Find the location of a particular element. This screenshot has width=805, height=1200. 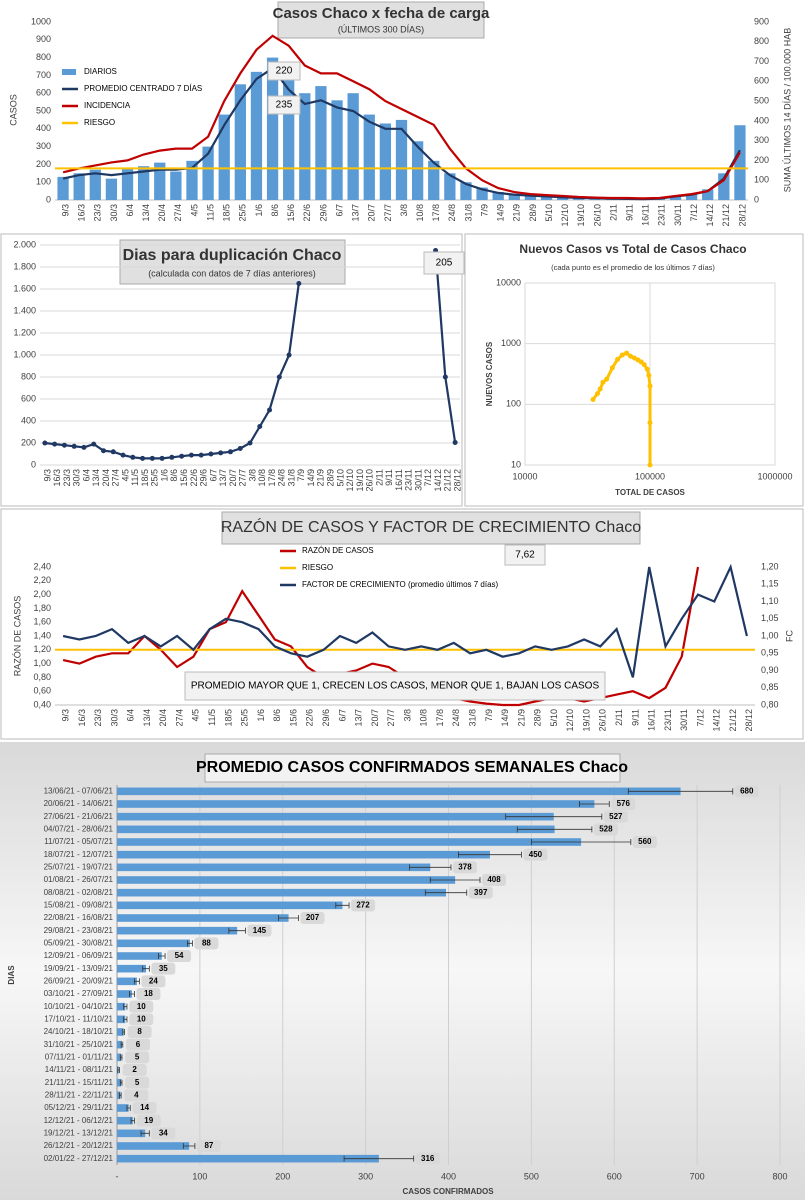

x-tick-label: 21/9 is located at coordinates (521, 718).